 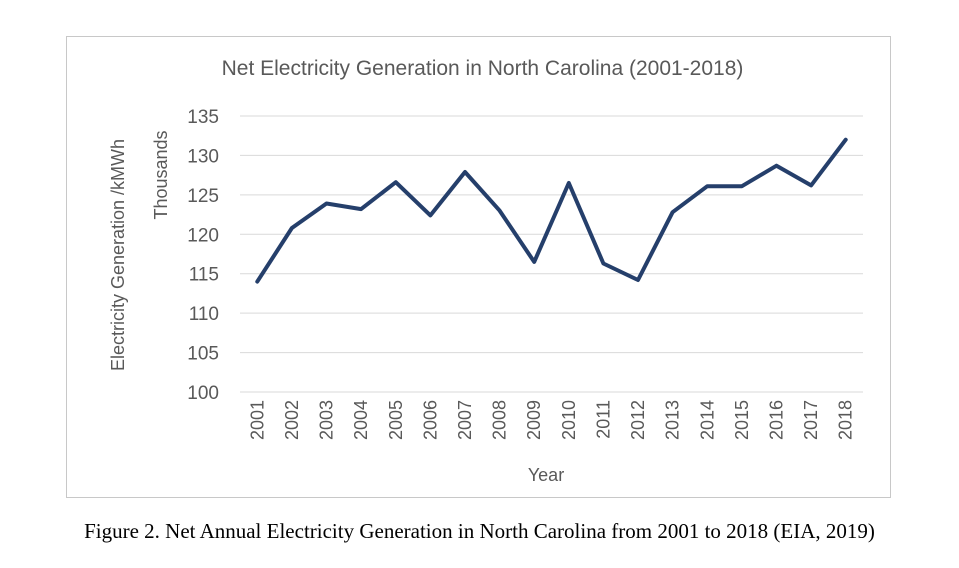 What do you see at coordinates (603, 263) in the screenshot?
I see `data-point-2011` at bounding box center [603, 263].